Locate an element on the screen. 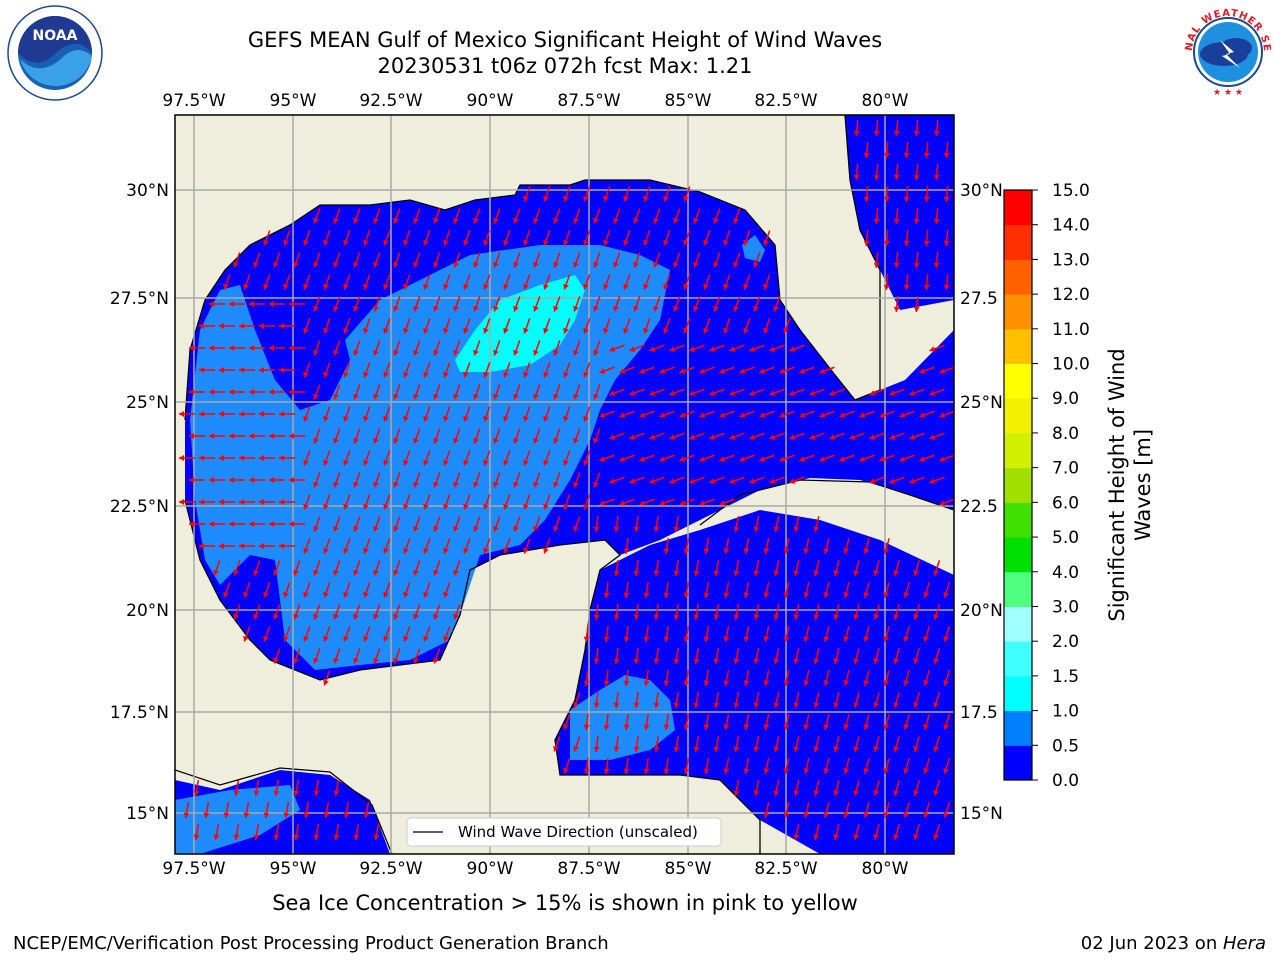 This screenshot has width=1280, height=960. gulf-high-waves is located at coordinates (520, 323).